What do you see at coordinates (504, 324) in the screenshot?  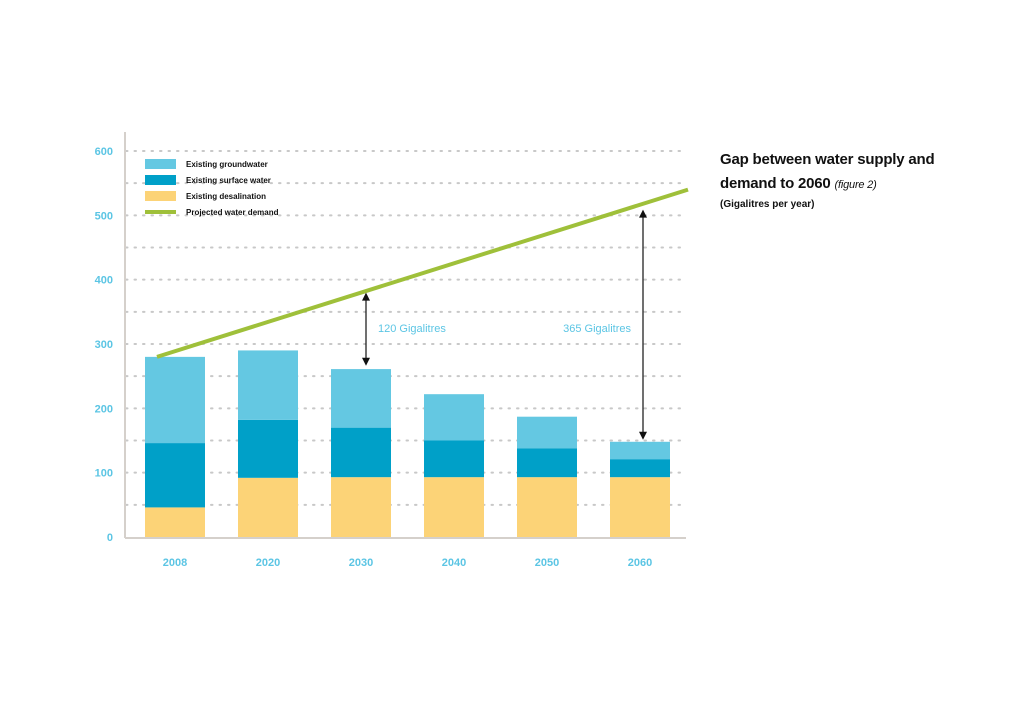 I see `annotations: 120 Gigalitres 365 Gigalitres` at bounding box center [504, 324].